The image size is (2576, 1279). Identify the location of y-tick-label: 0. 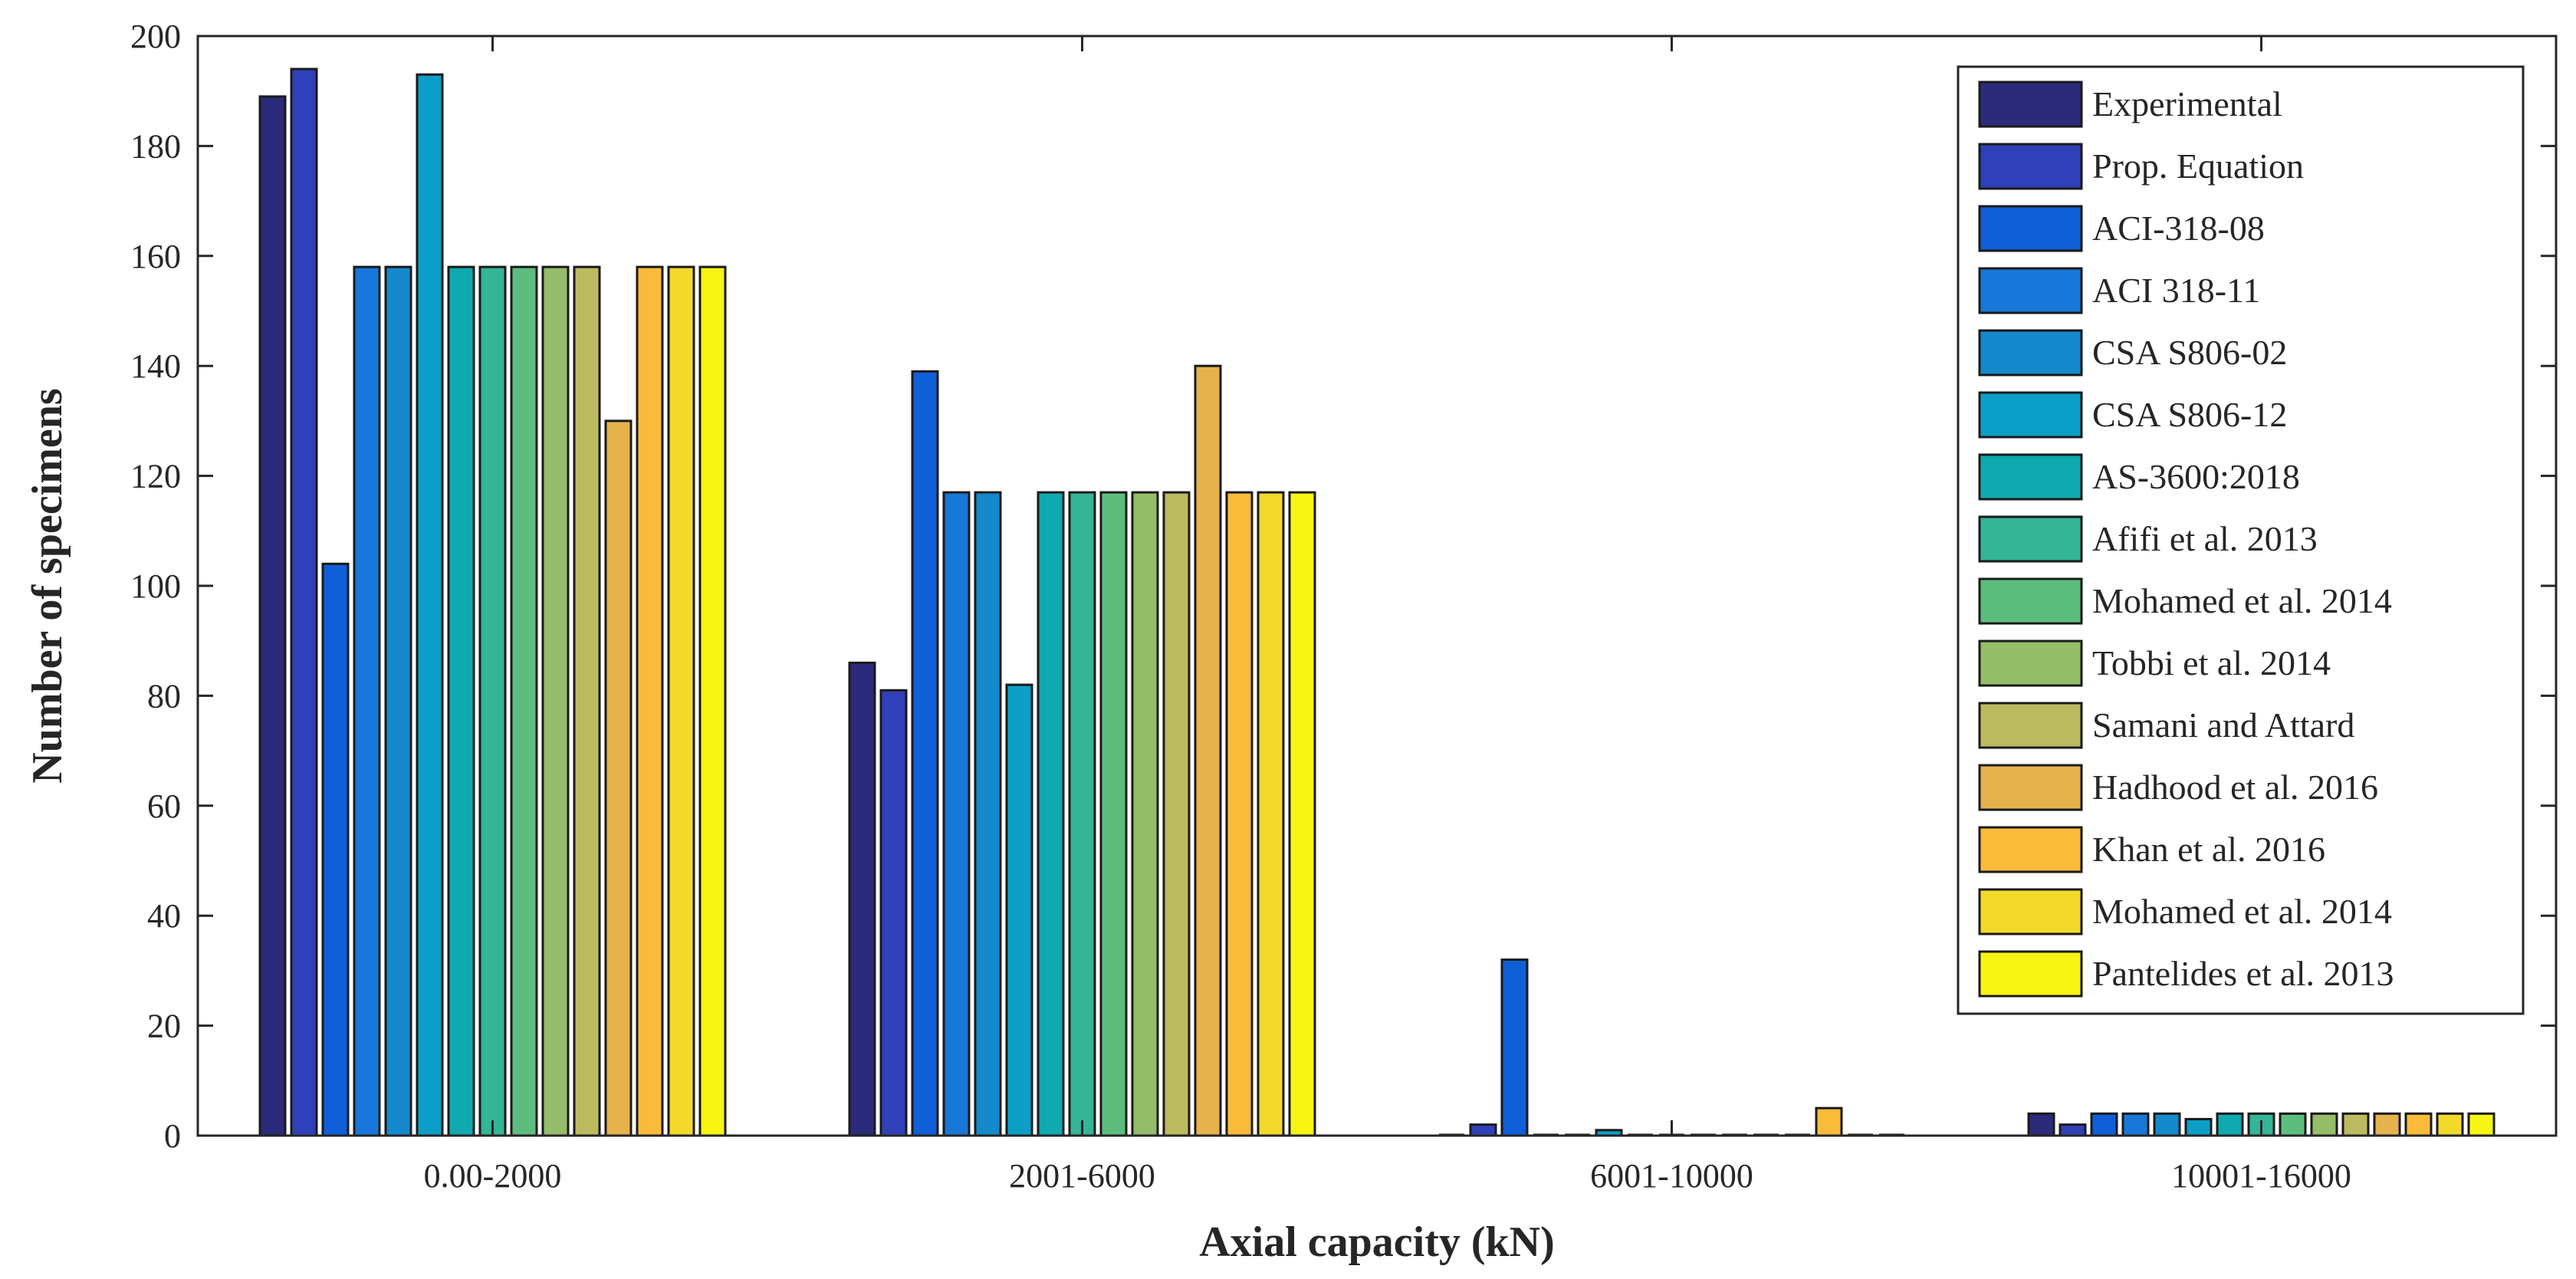
(172, 1136).